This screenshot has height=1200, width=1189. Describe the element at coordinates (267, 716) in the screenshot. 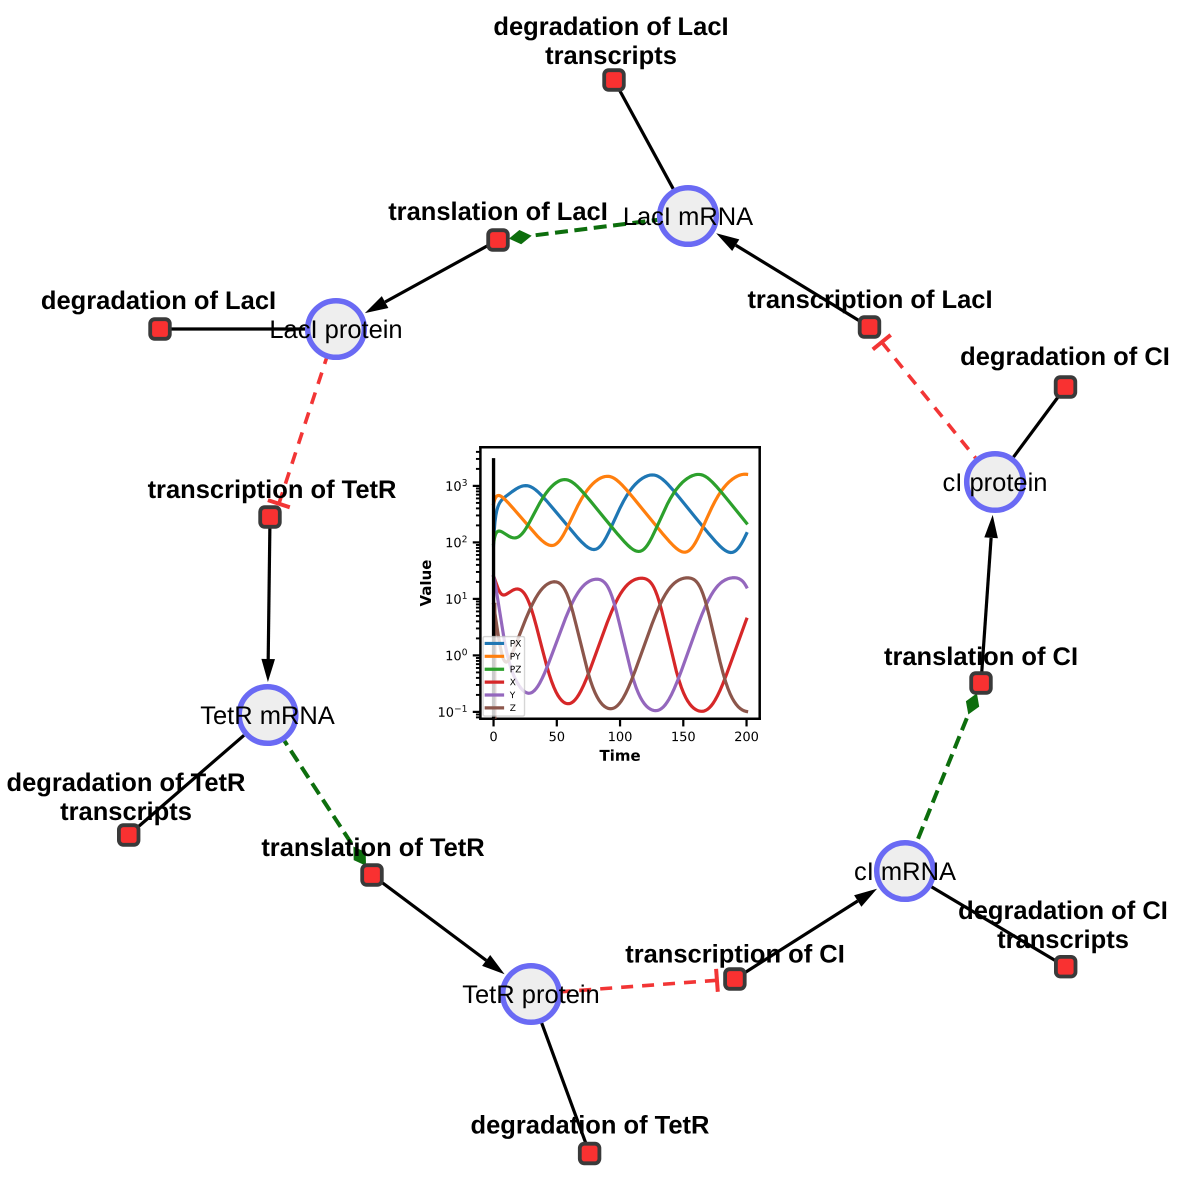

I see `svg-text: TetR mRNA` at that location.